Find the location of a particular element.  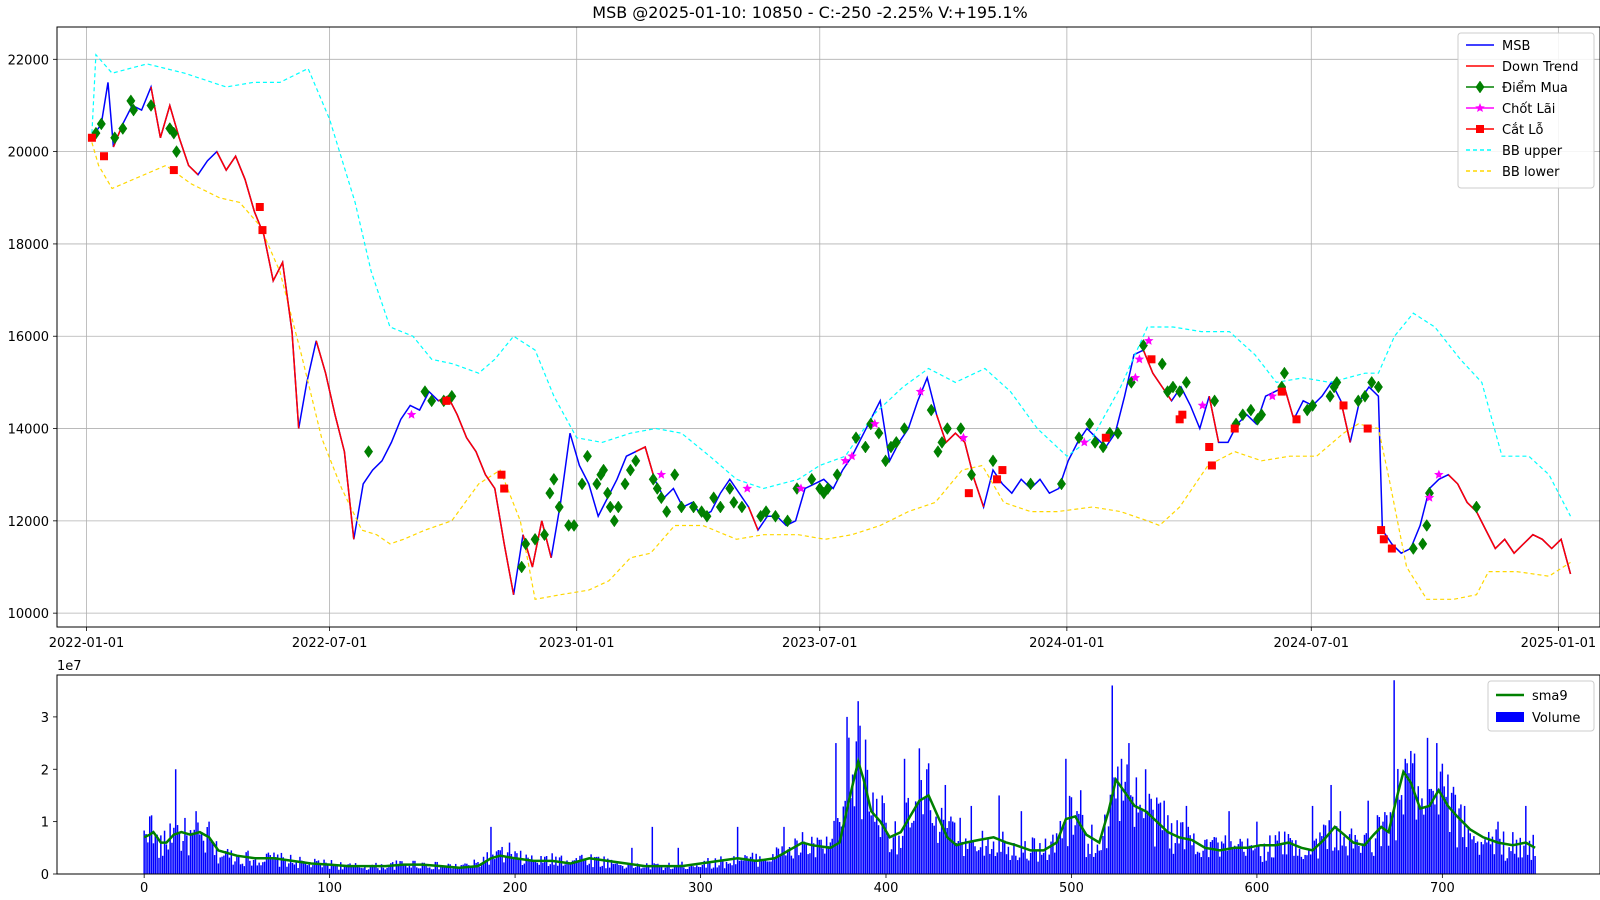

stop-loss-marker is located at coordinates (1367, 428).